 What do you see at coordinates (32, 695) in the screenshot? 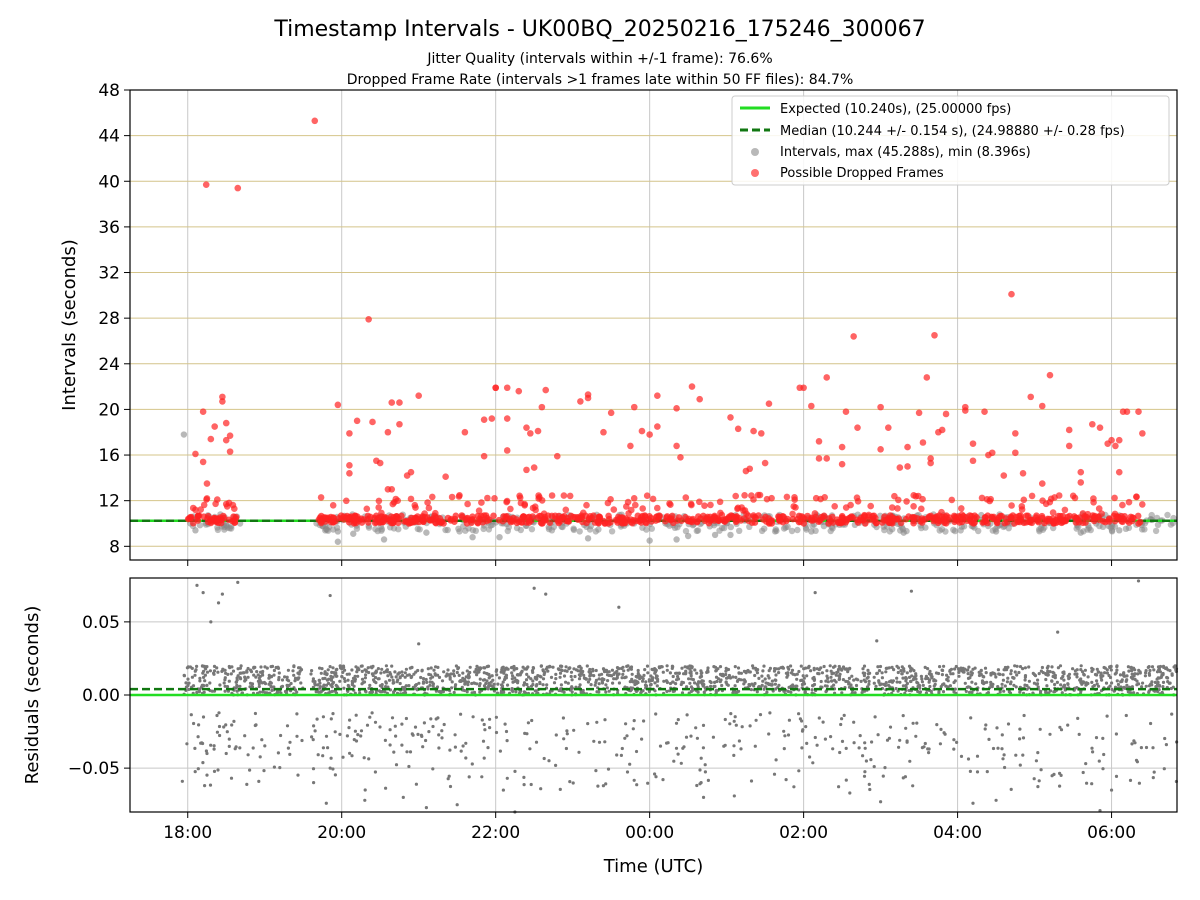
I see `residuals-y-axis-label: Residuals (seconds)` at bounding box center [32, 695].